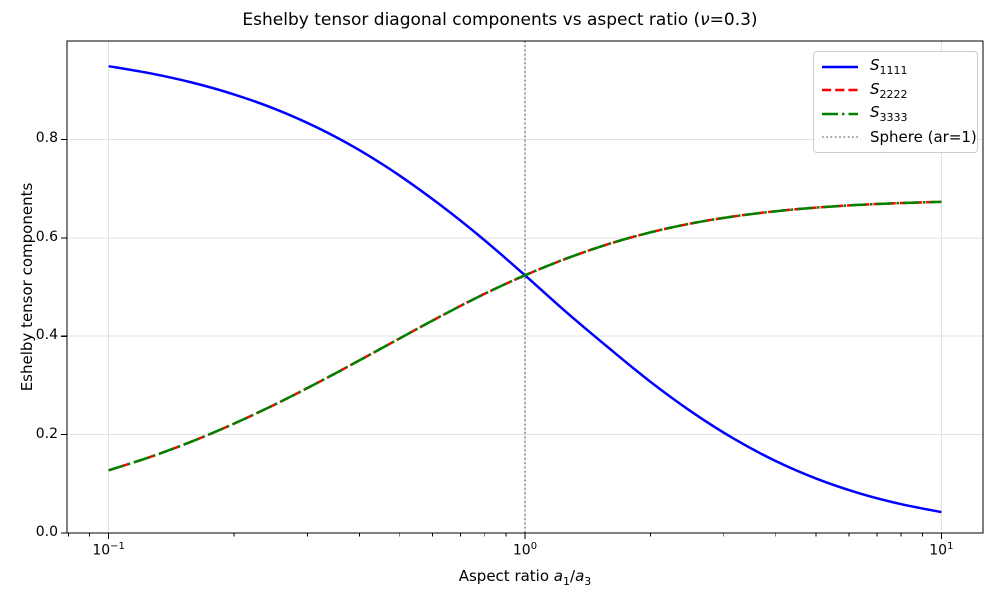 The width and height of the screenshot is (1000, 600). I want to click on legend-label: S2222, so click(889, 90).